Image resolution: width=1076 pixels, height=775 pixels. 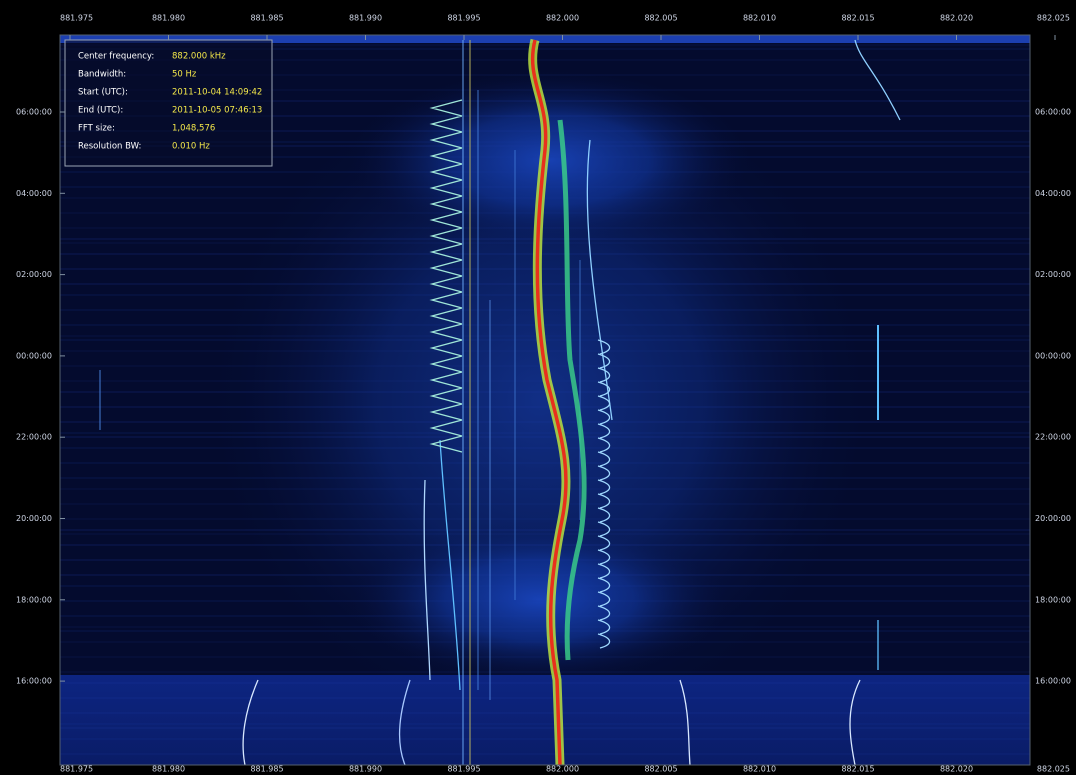 I want to click on info-label: Center frequency:, so click(x=116, y=57).